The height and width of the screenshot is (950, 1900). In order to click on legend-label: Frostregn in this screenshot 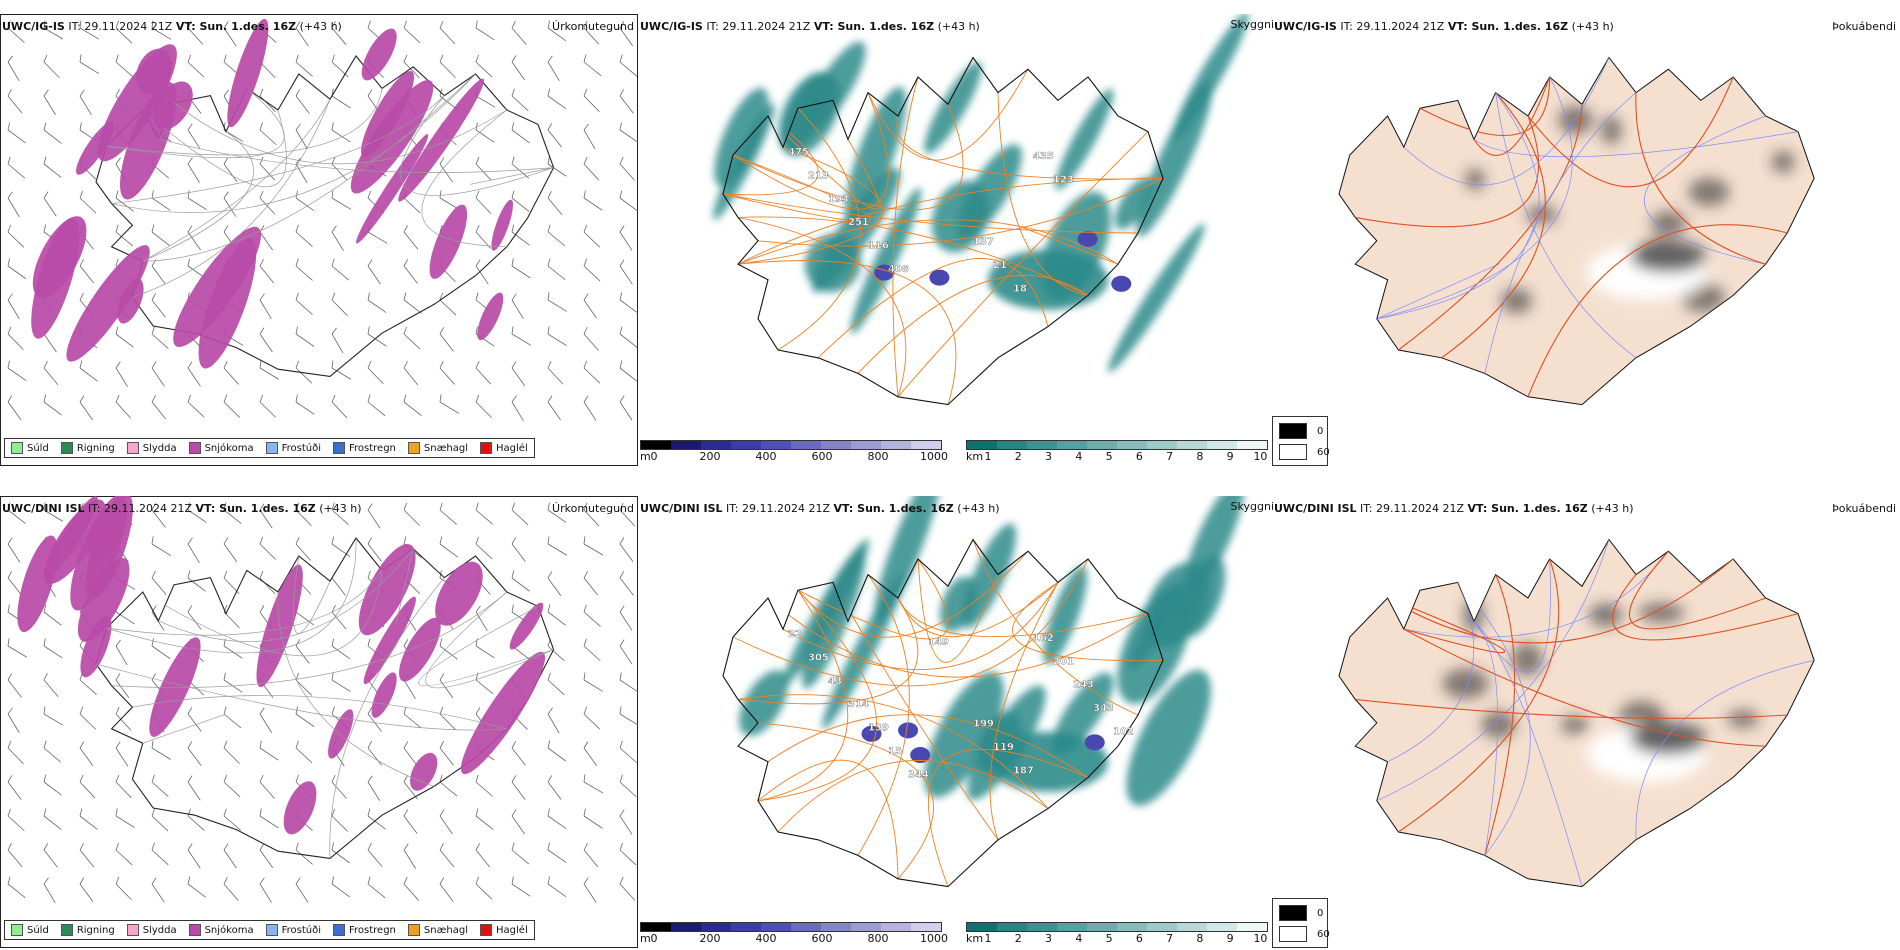, I will do `click(372, 448)`.